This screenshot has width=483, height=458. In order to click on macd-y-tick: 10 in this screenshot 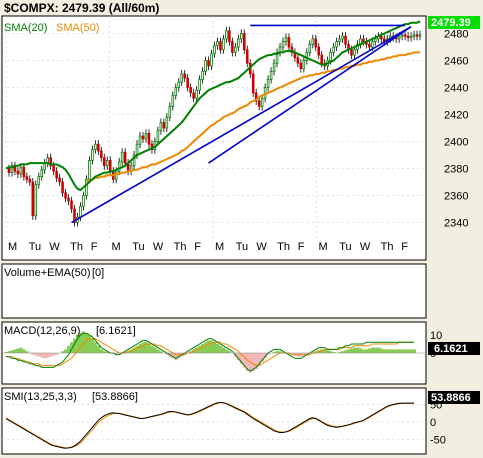, I will do `click(436, 336)`.